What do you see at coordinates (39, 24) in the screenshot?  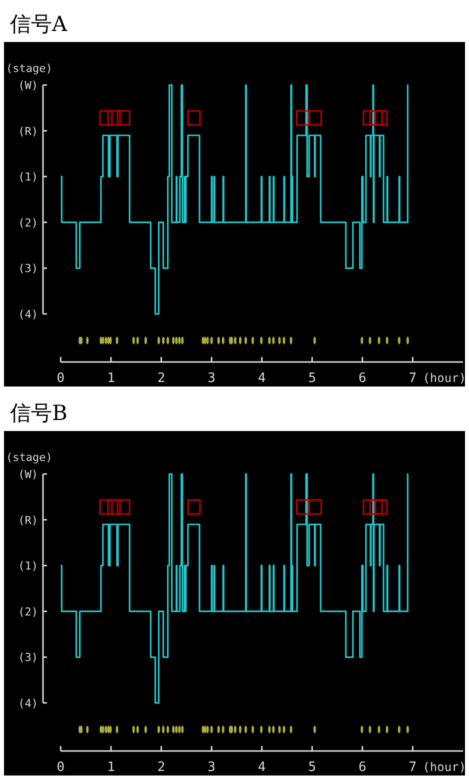 I see `chart-title: 信号A` at bounding box center [39, 24].